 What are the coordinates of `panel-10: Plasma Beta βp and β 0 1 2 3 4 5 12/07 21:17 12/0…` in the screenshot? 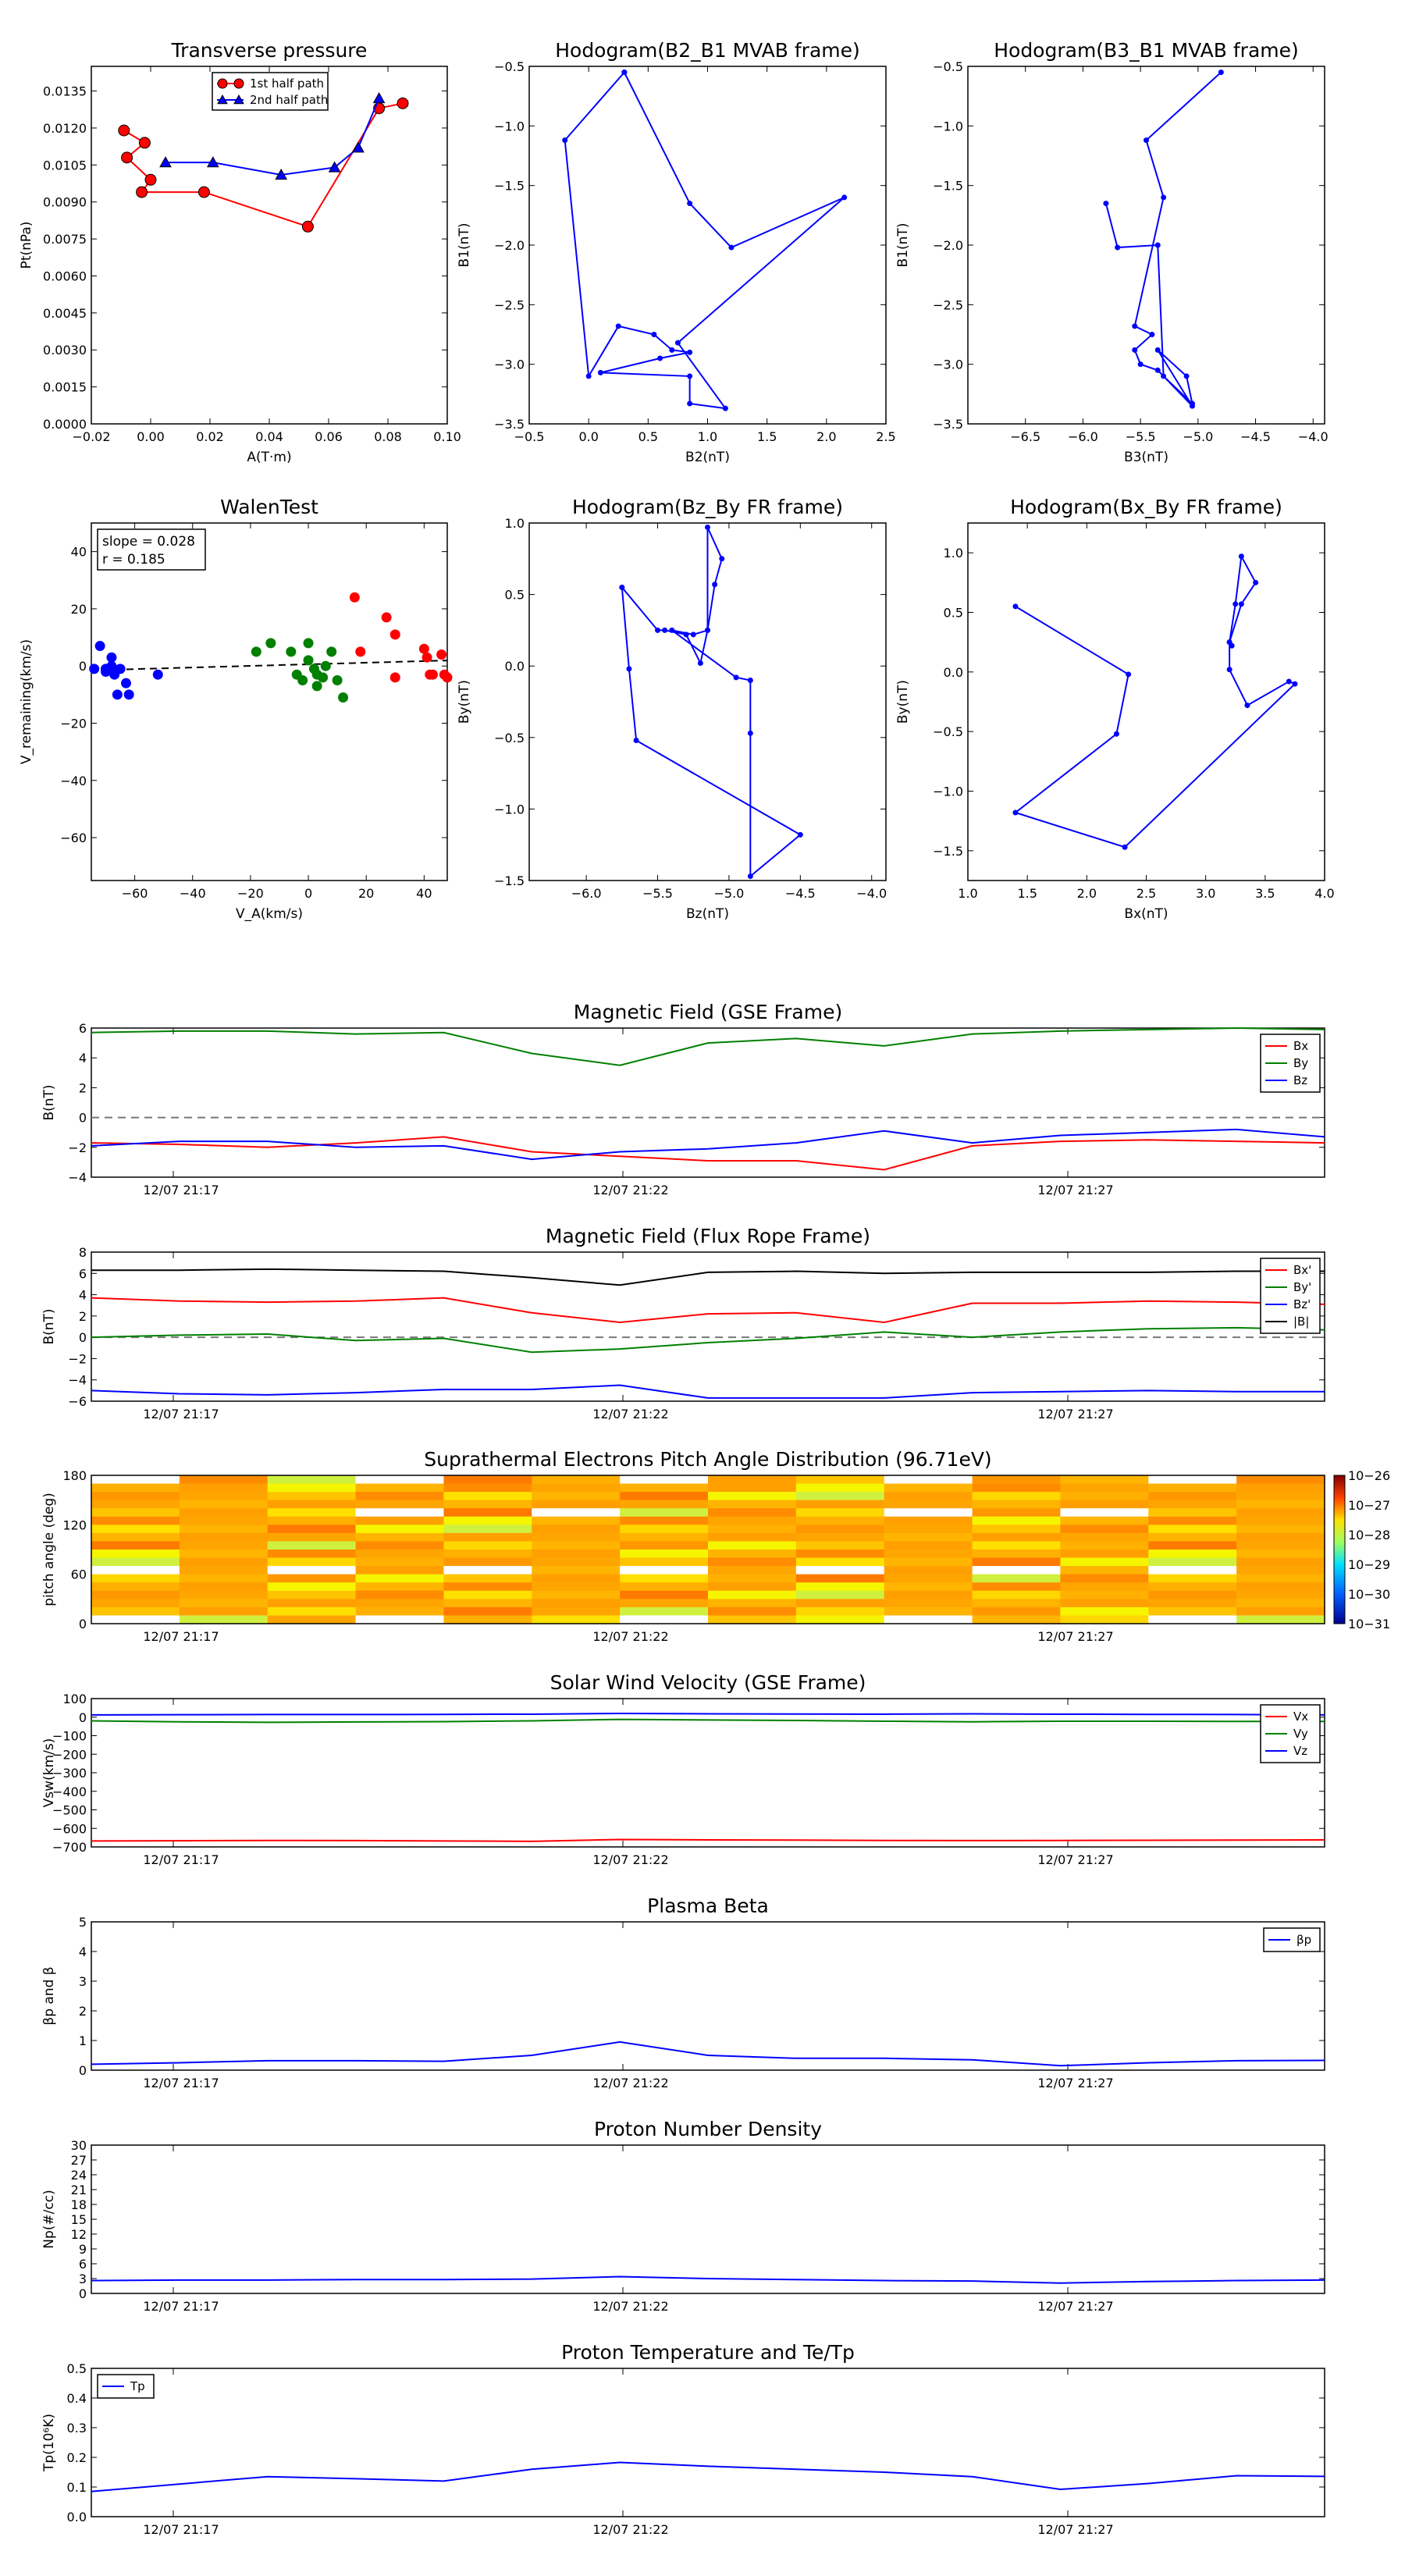 It's located at (683, 1992).